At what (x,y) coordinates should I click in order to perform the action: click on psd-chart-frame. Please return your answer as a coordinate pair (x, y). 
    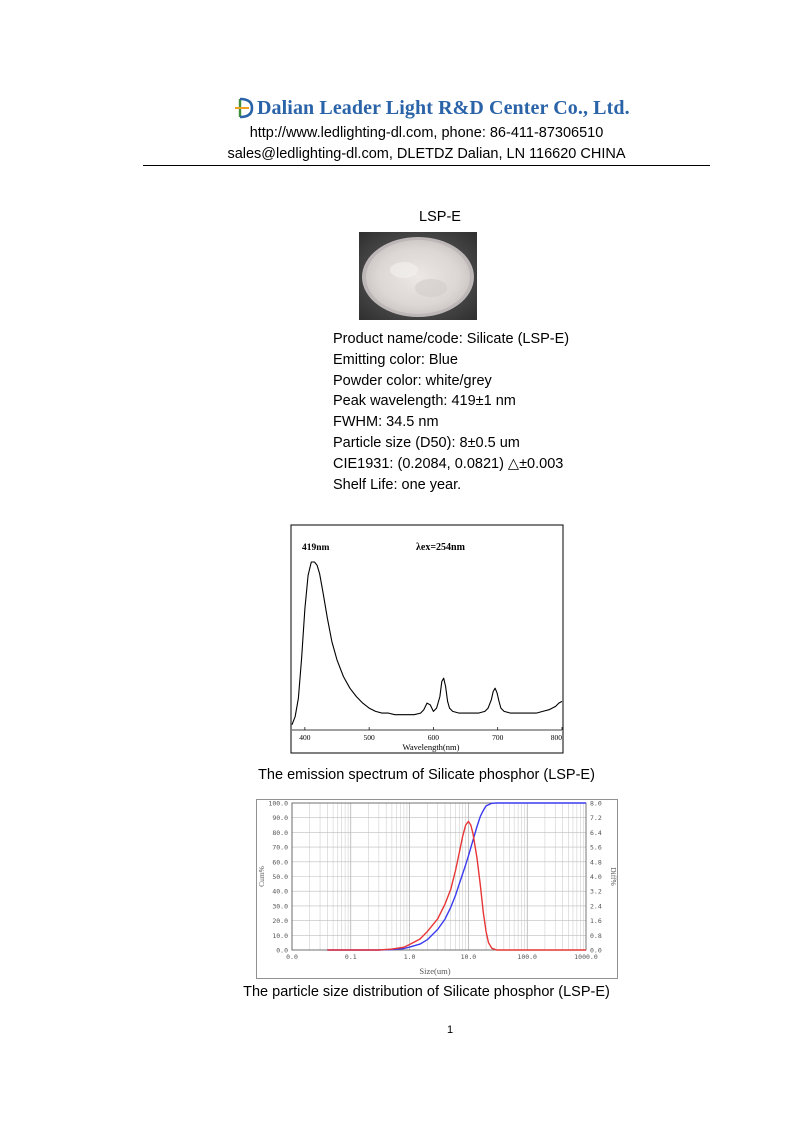
    Looking at the image, I should click on (437, 889).